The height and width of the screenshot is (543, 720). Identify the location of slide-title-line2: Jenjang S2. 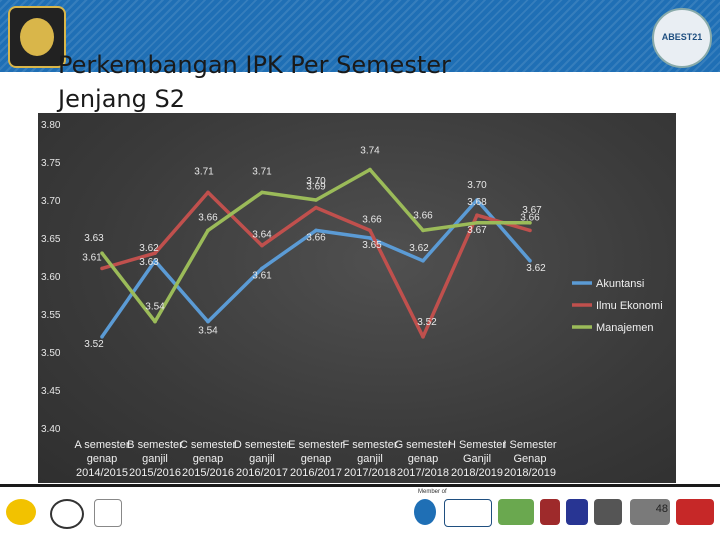
(122, 99).